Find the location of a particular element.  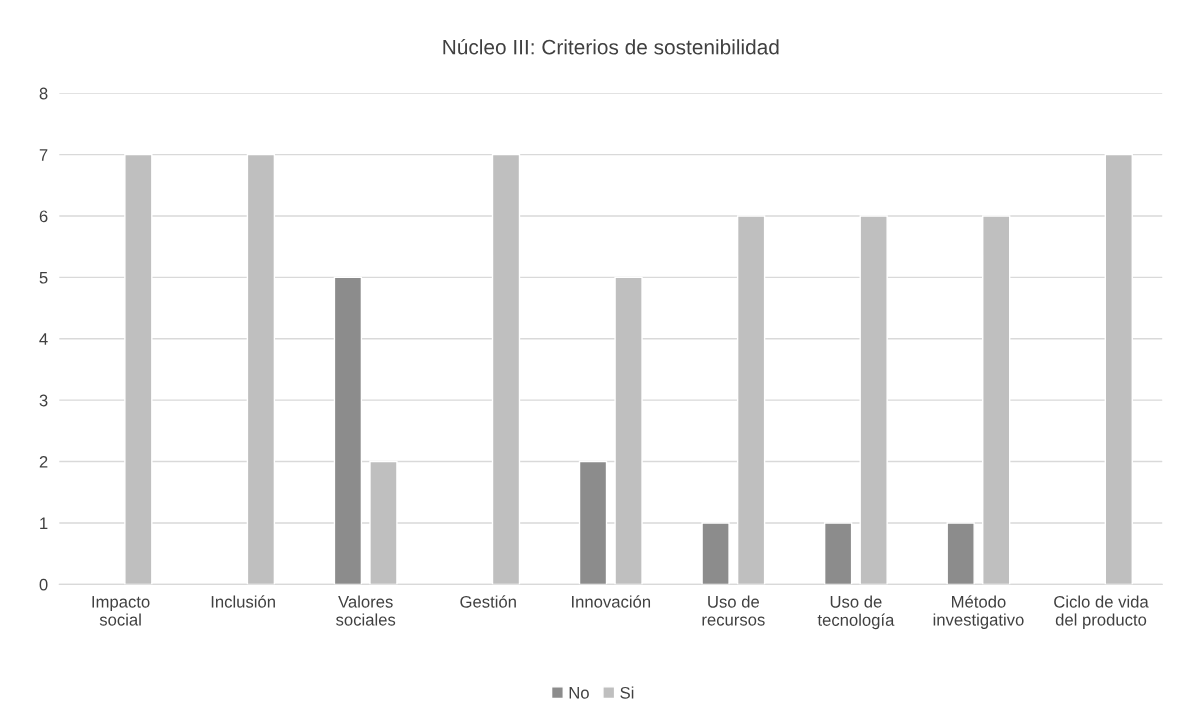

x-tick-label: Inclusión is located at coordinates (243, 601).